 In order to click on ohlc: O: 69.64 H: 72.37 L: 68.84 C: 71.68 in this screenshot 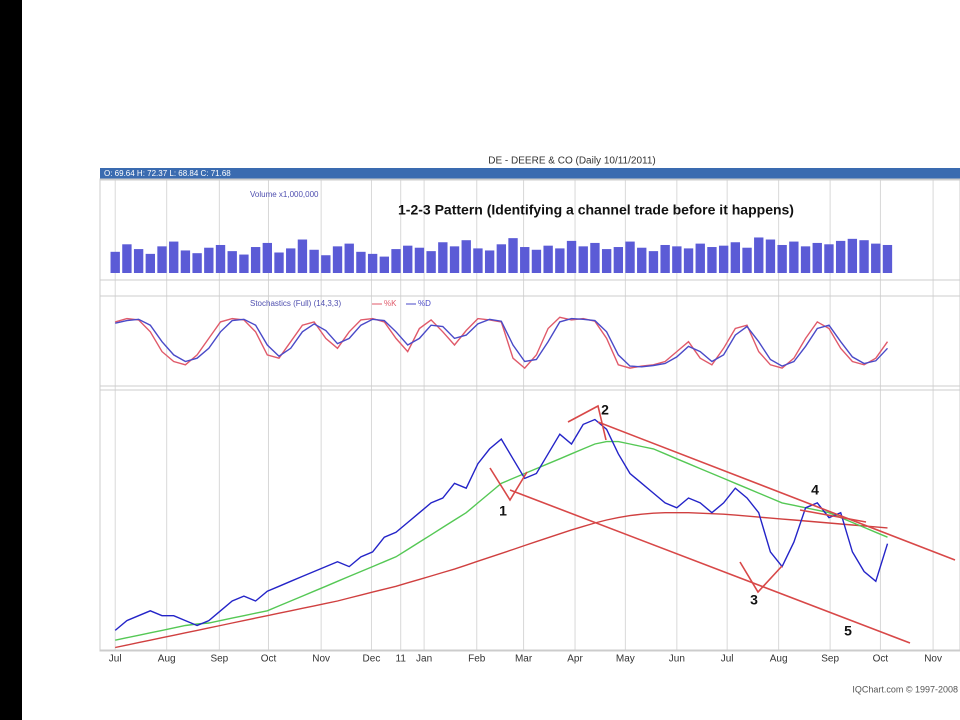, I will do `click(167, 173)`.